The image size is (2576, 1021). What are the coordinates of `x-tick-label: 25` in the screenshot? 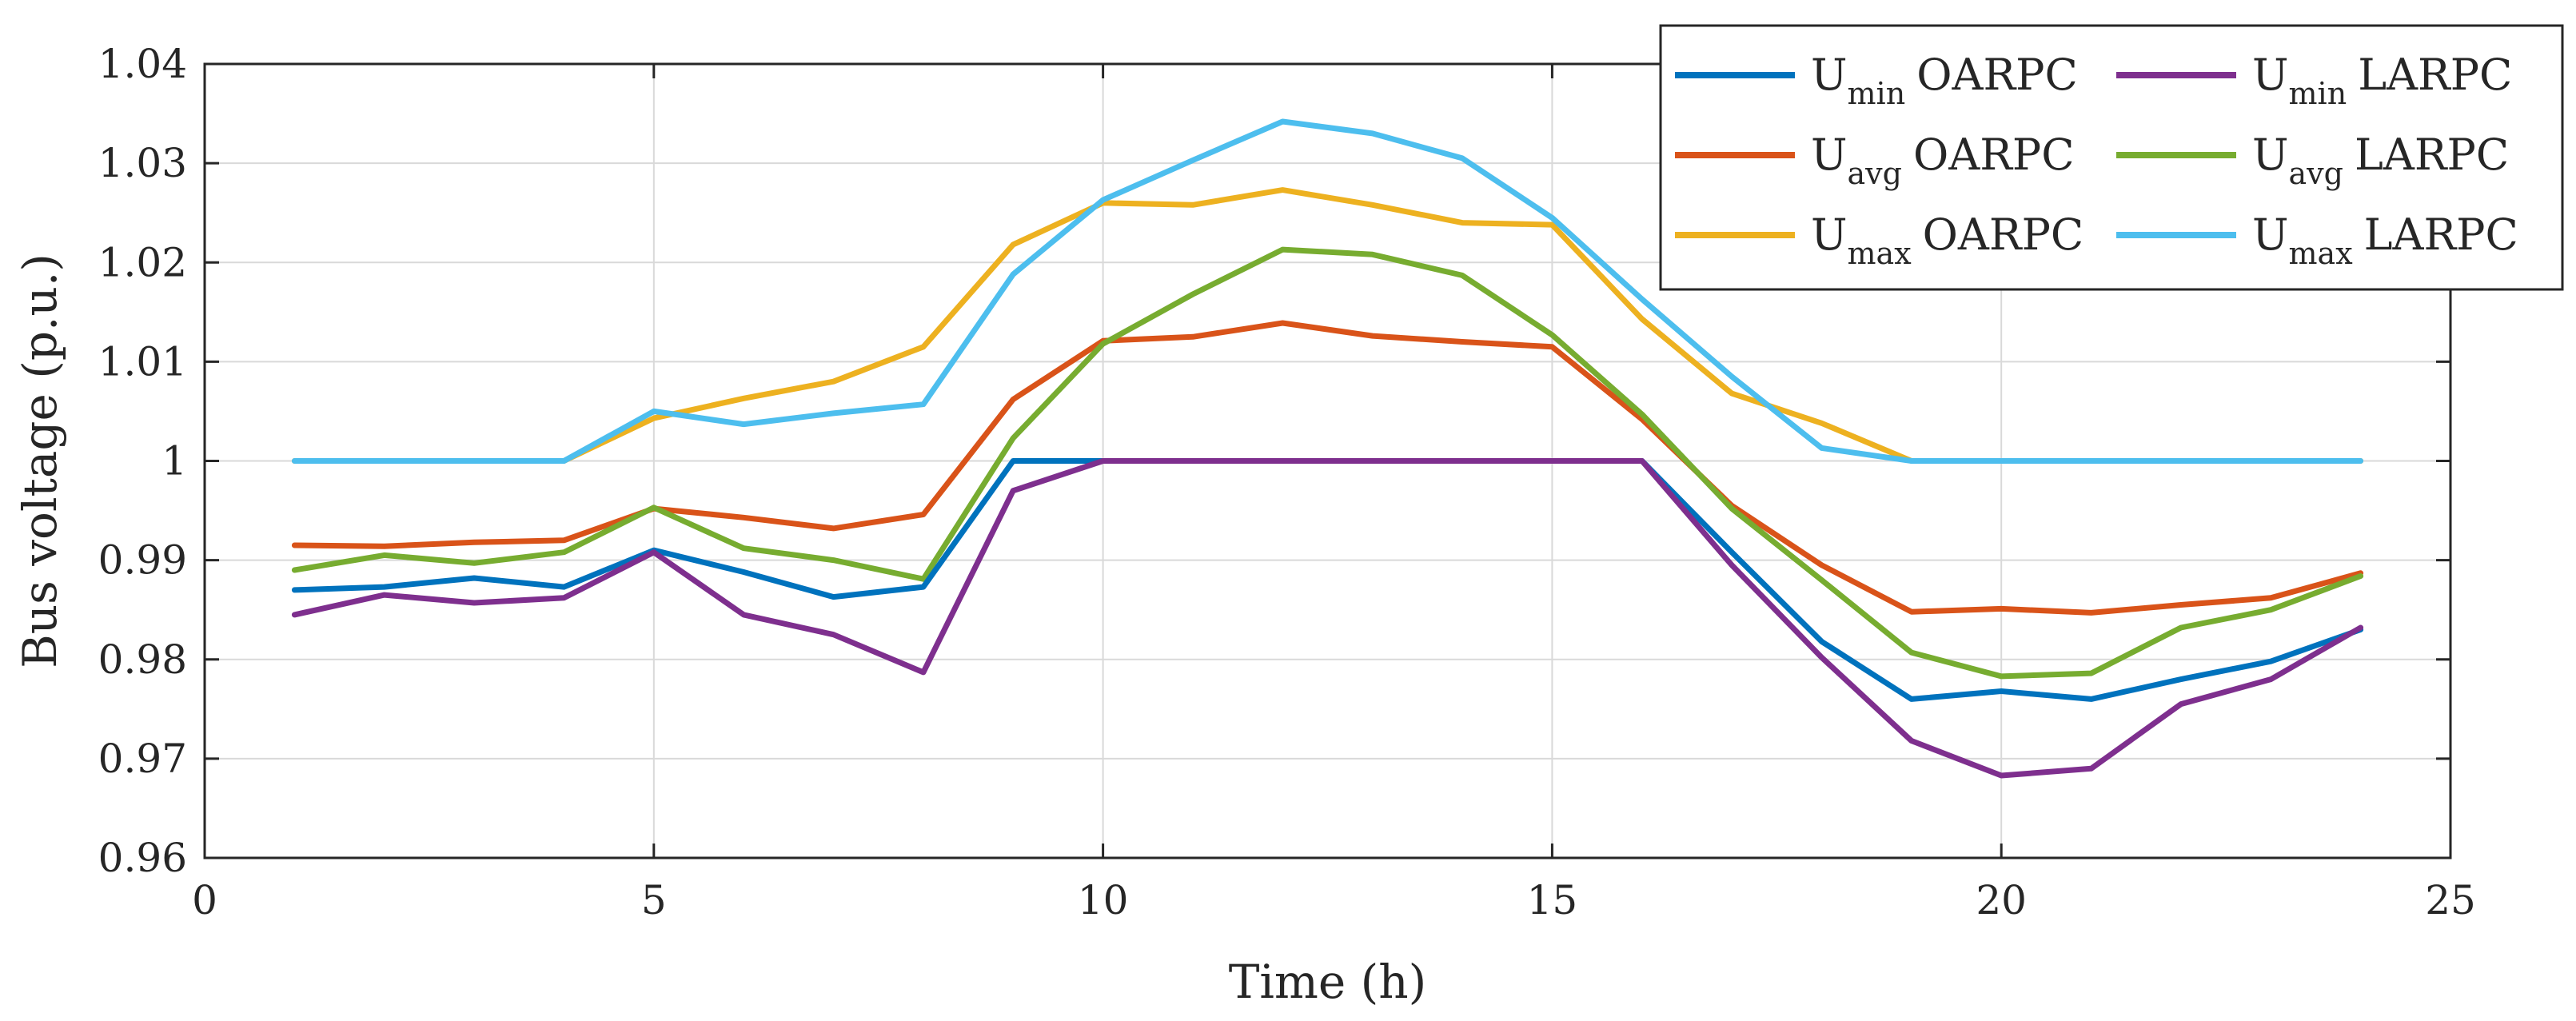 It's located at (2450, 900).